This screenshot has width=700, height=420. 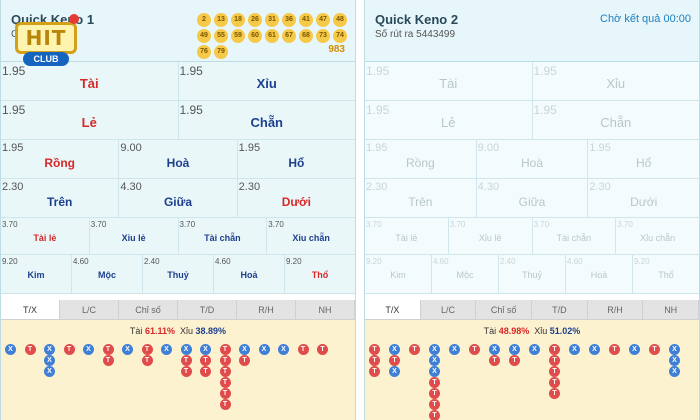 What do you see at coordinates (417, 19) in the screenshot?
I see `panel-2-title: Quick Keno 2` at bounding box center [417, 19].